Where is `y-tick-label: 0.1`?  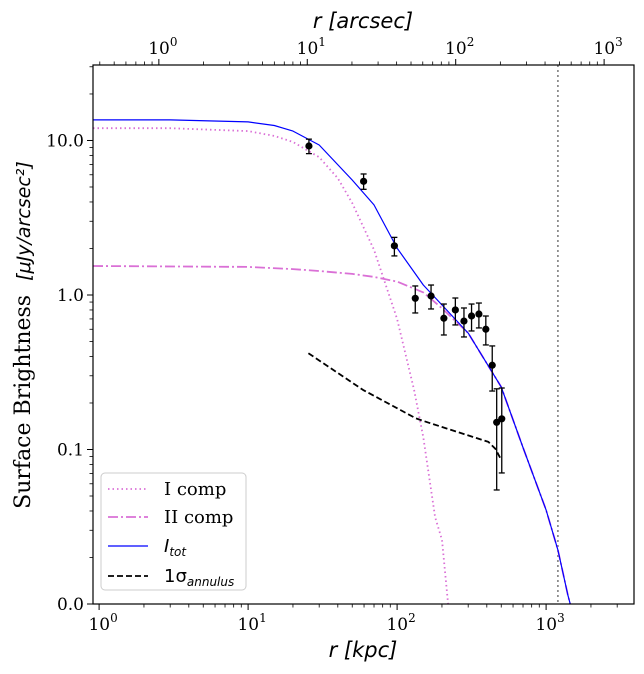 y-tick-label: 0.1 is located at coordinates (70, 450).